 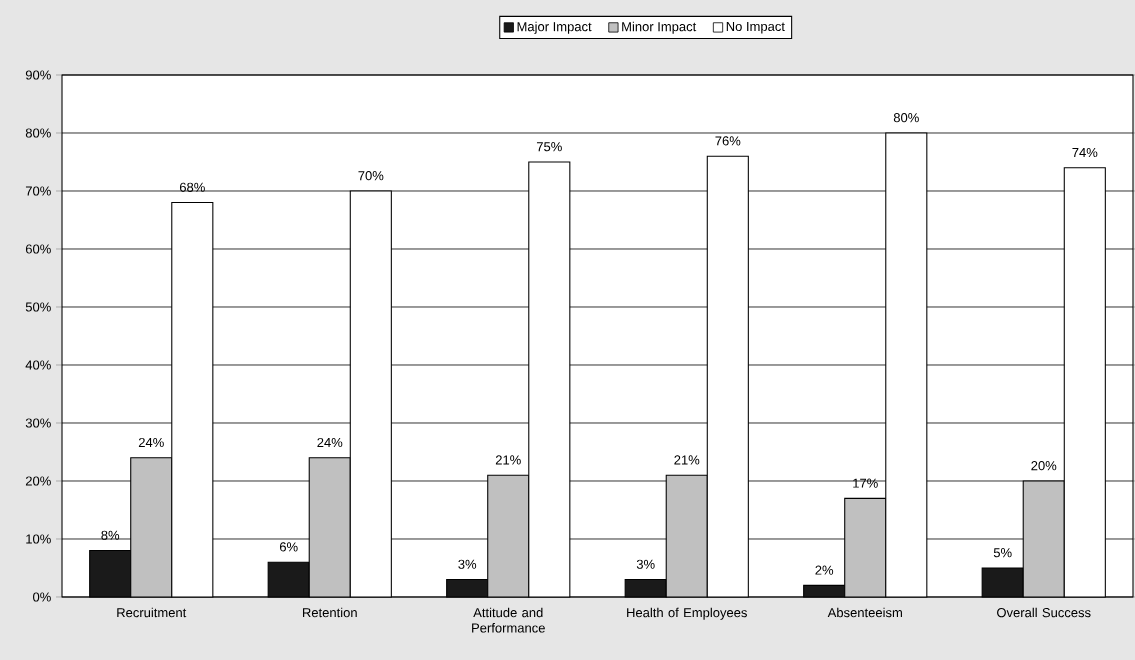 What do you see at coordinates (728, 141) in the screenshot?
I see `data-label: 76%` at bounding box center [728, 141].